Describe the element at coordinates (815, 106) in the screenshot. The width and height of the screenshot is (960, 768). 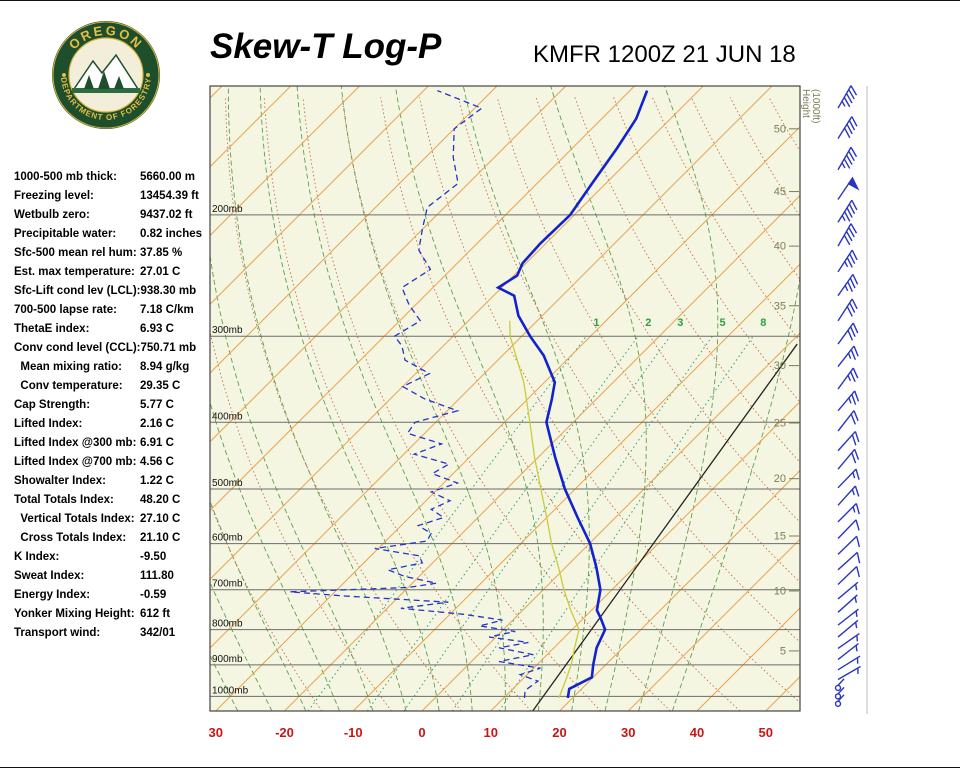
I see `height-axis-subtitle: (1000ft)` at that location.